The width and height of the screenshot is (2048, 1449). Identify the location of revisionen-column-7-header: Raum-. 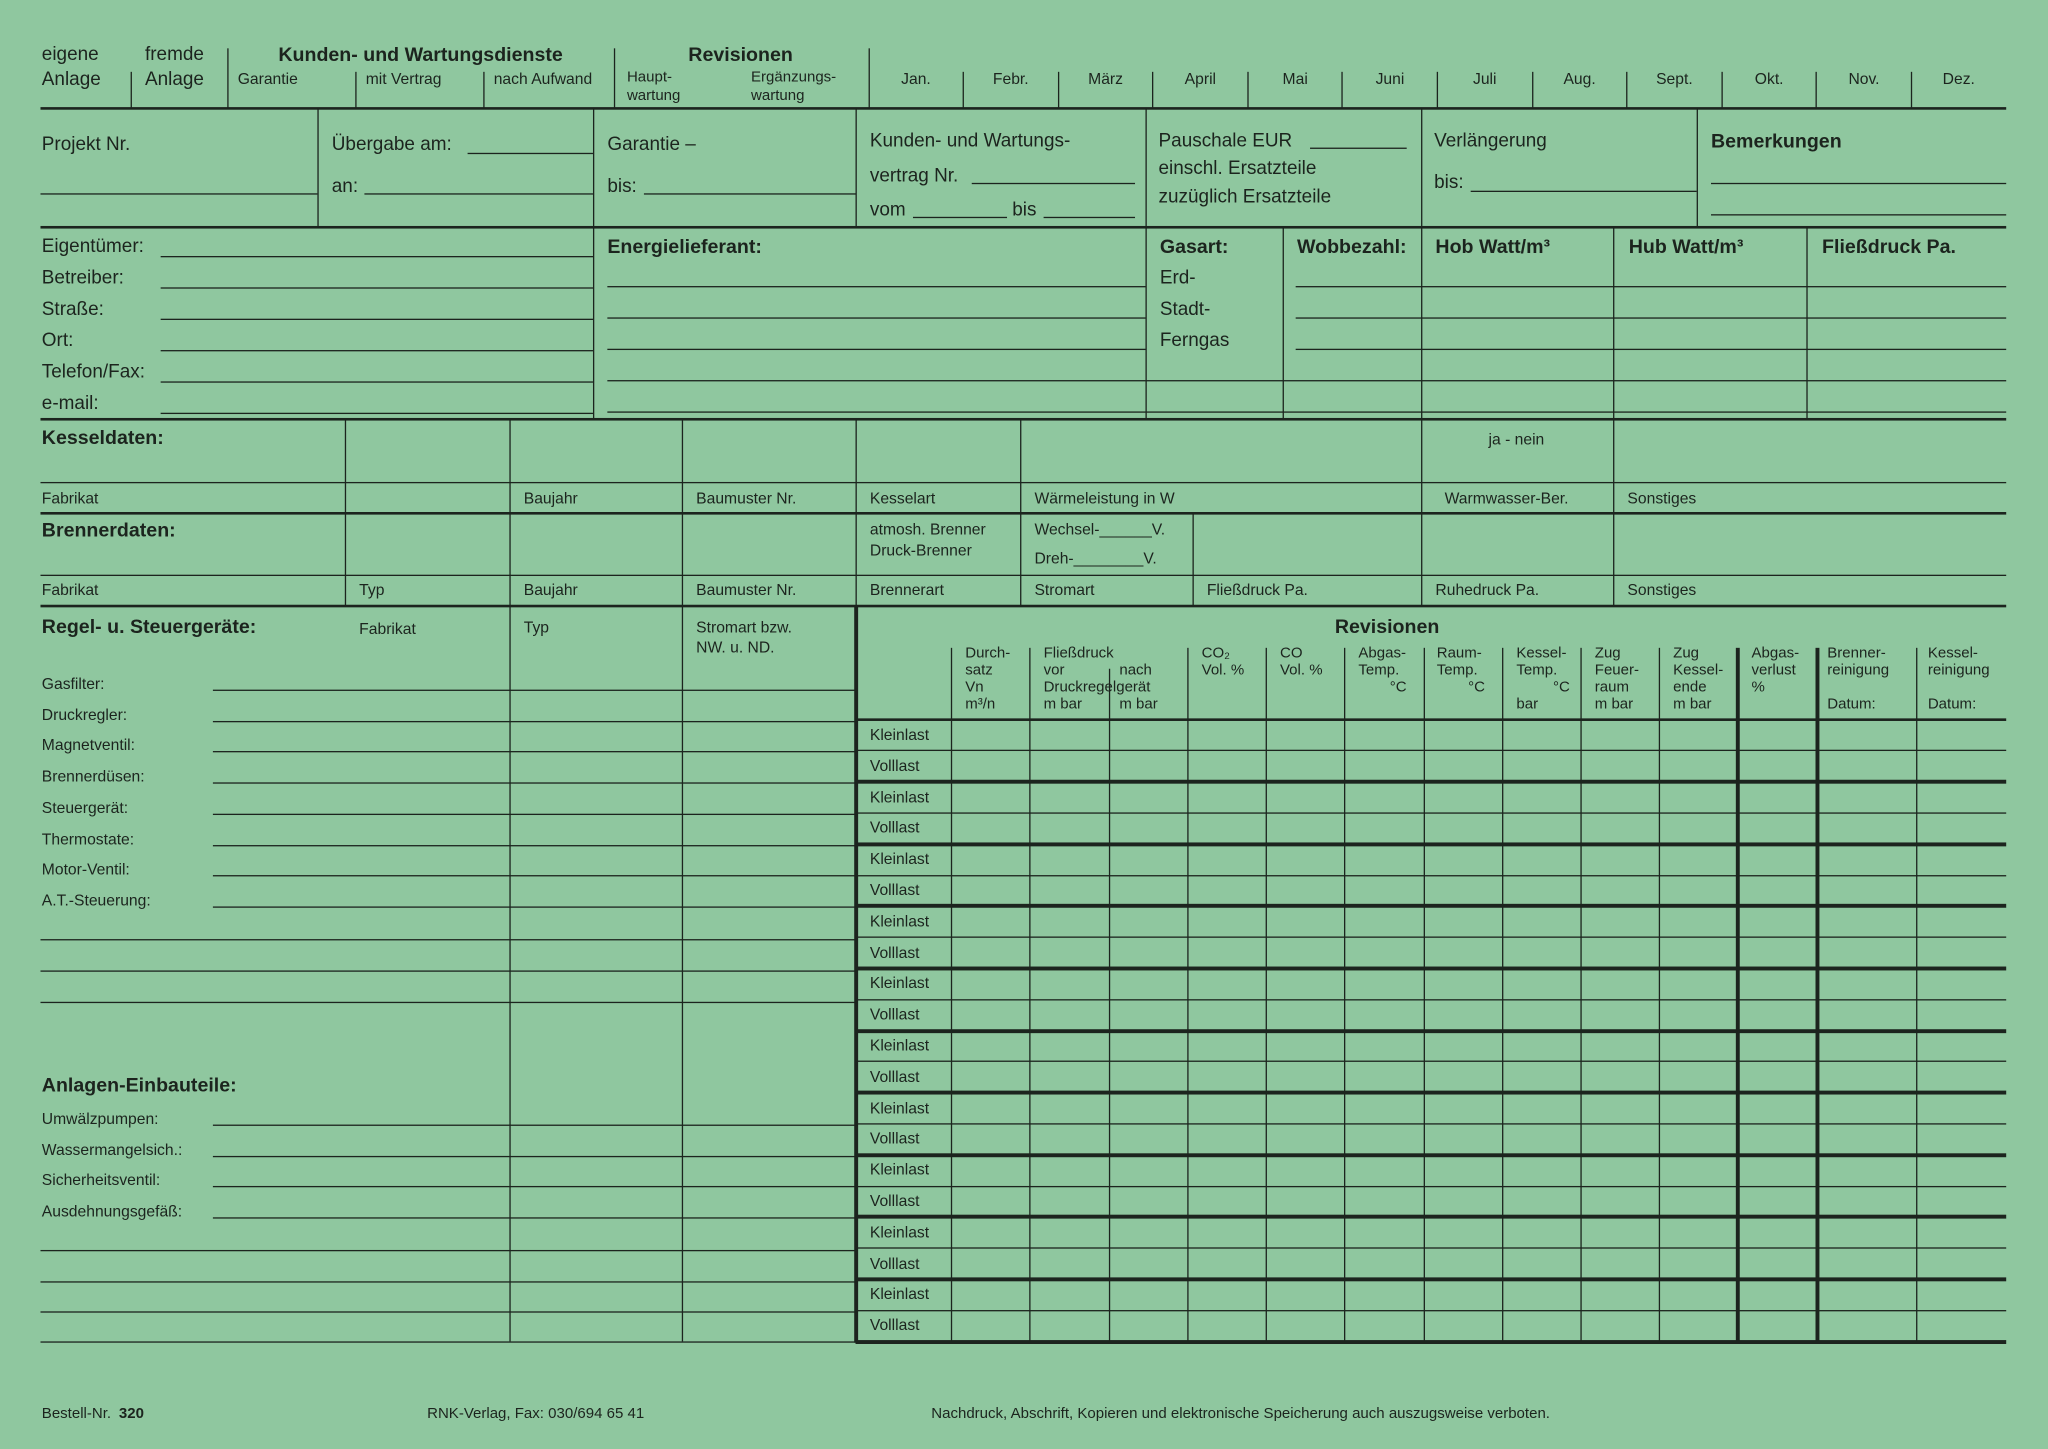
(1459, 653).